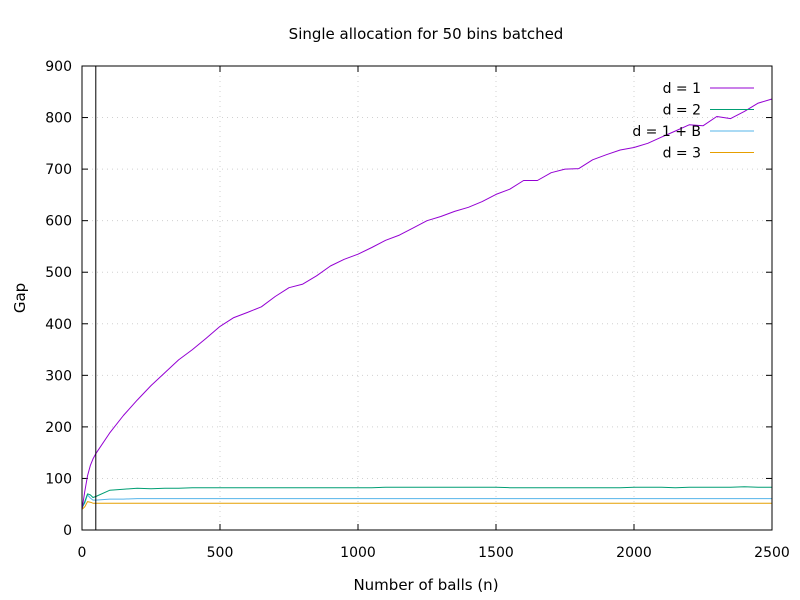 The image size is (800, 600). I want to click on y-tick-label: 700, so click(58, 170).